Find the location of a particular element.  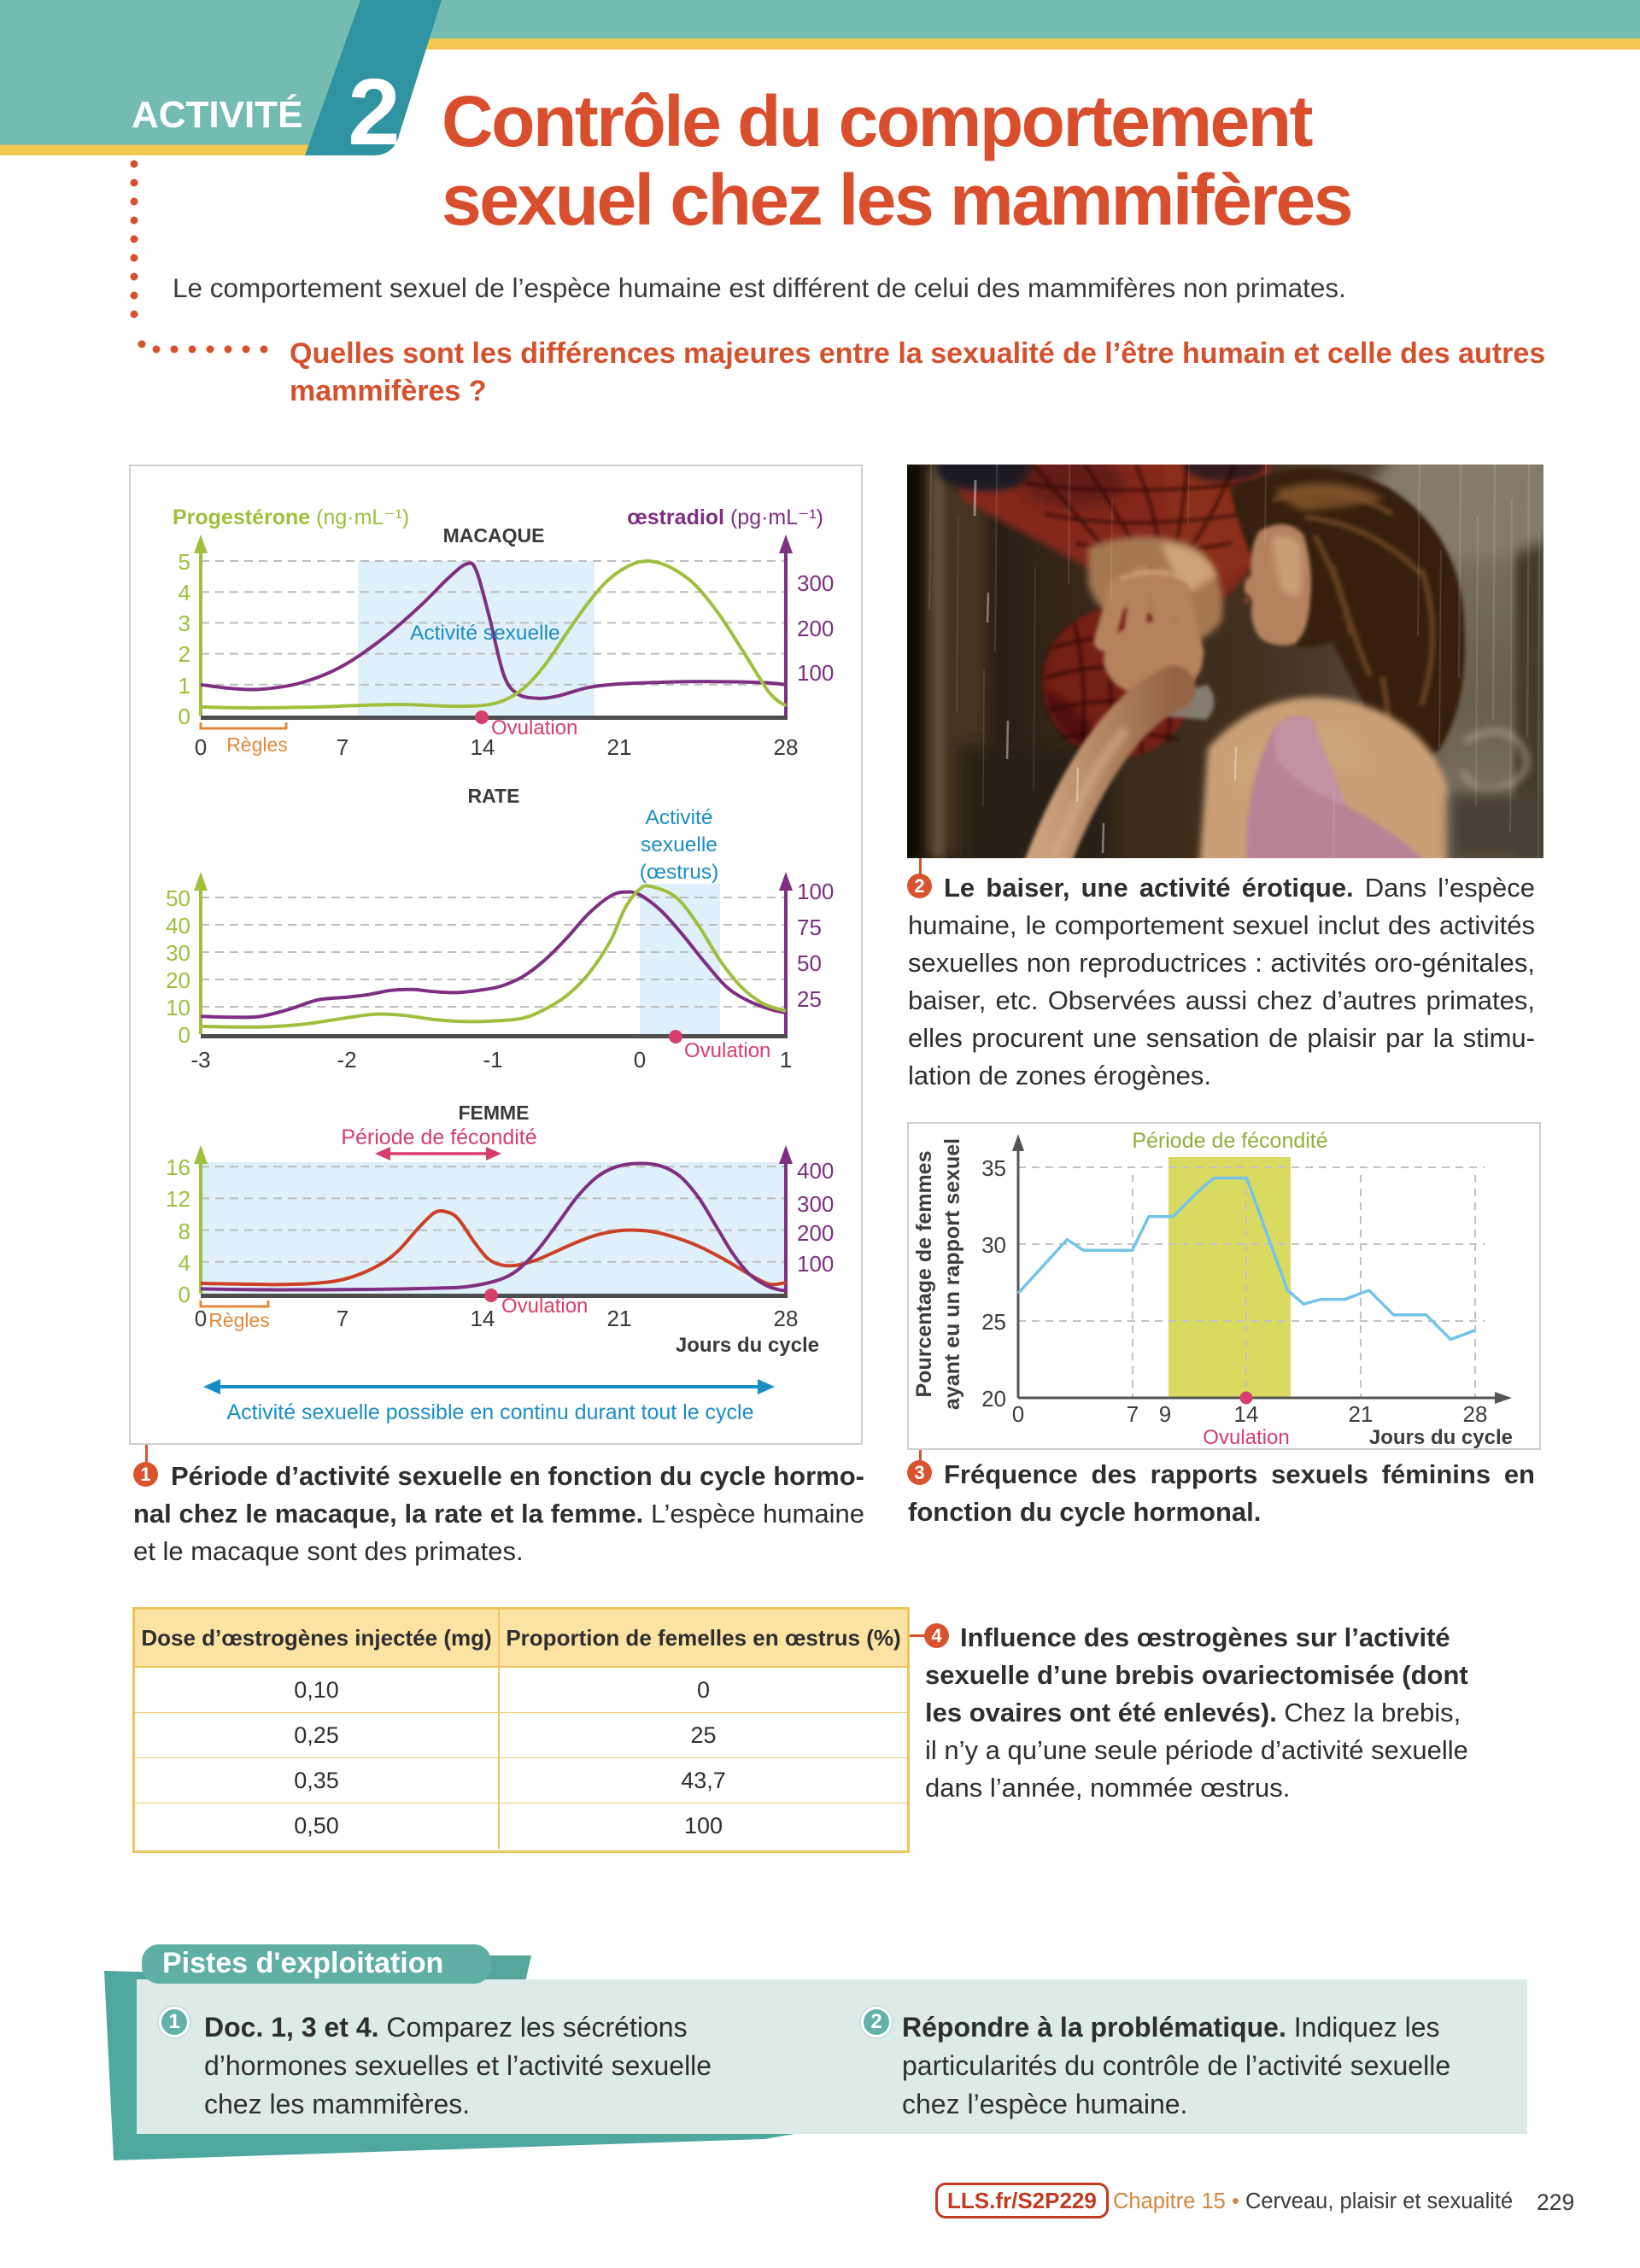

svg-text: sexuelle is located at coordinates (679, 844).